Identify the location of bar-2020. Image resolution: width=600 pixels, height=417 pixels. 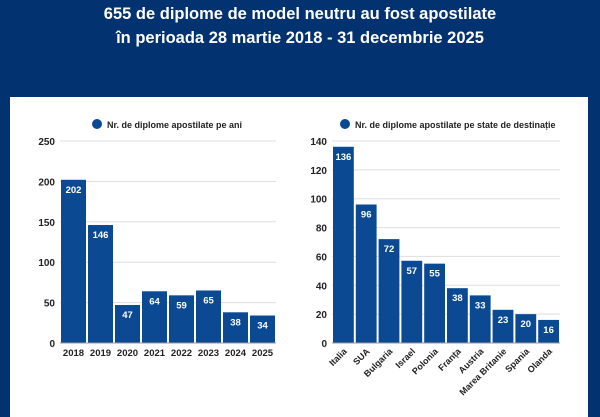
(127, 324).